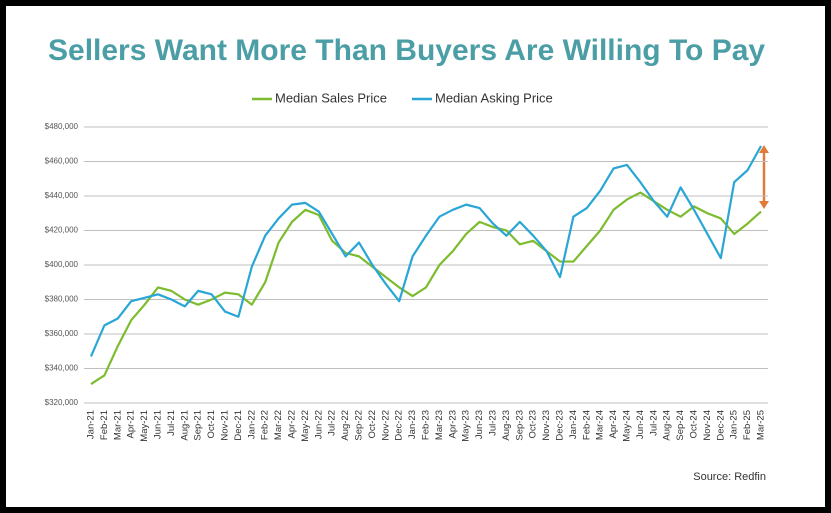  What do you see at coordinates (466, 426) in the screenshot?
I see `x-tick-label: May-23` at bounding box center [466, 426].